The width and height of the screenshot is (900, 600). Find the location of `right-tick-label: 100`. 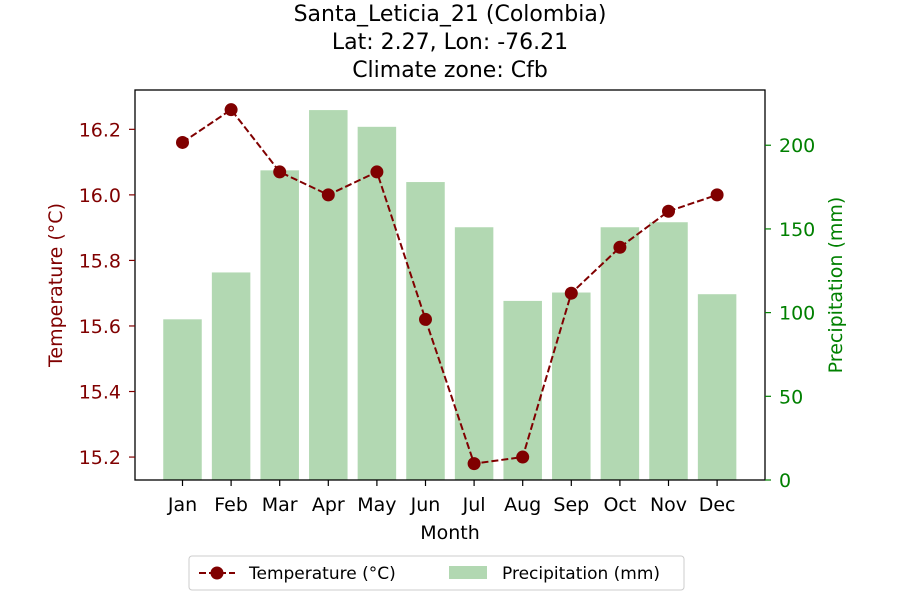

right-tick-label: 100 is located at coordinates (797, 314).